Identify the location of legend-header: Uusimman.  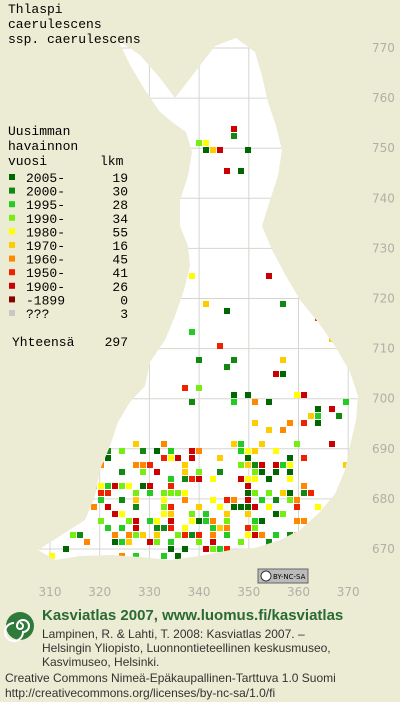
(39, 131).